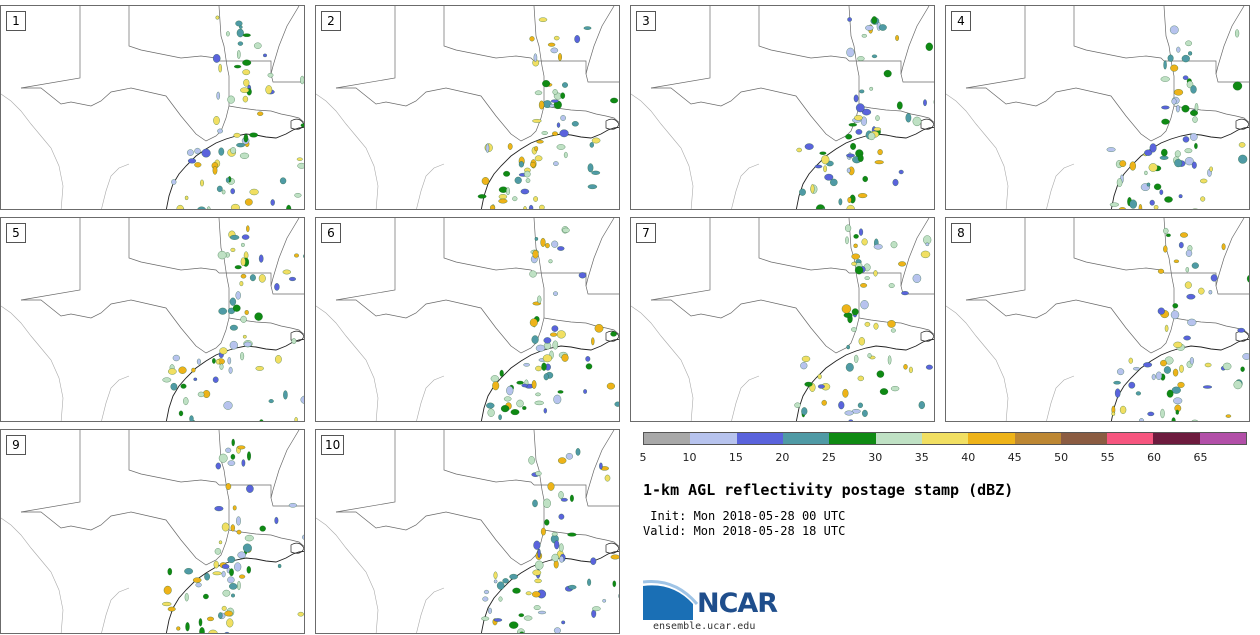  What do you see at coordinates (643, 457) in the screenshot?
I see `colorbar-tick: 5` at bounding box center [643, 457].